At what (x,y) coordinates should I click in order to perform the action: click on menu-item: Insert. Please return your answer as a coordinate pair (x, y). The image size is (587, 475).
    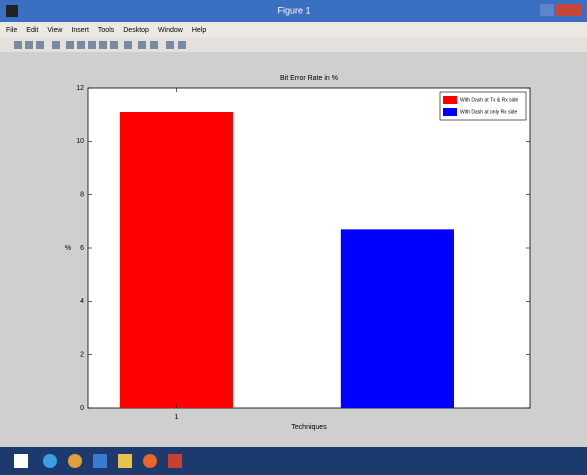
    Looking at the image, I should click on (80, 30).